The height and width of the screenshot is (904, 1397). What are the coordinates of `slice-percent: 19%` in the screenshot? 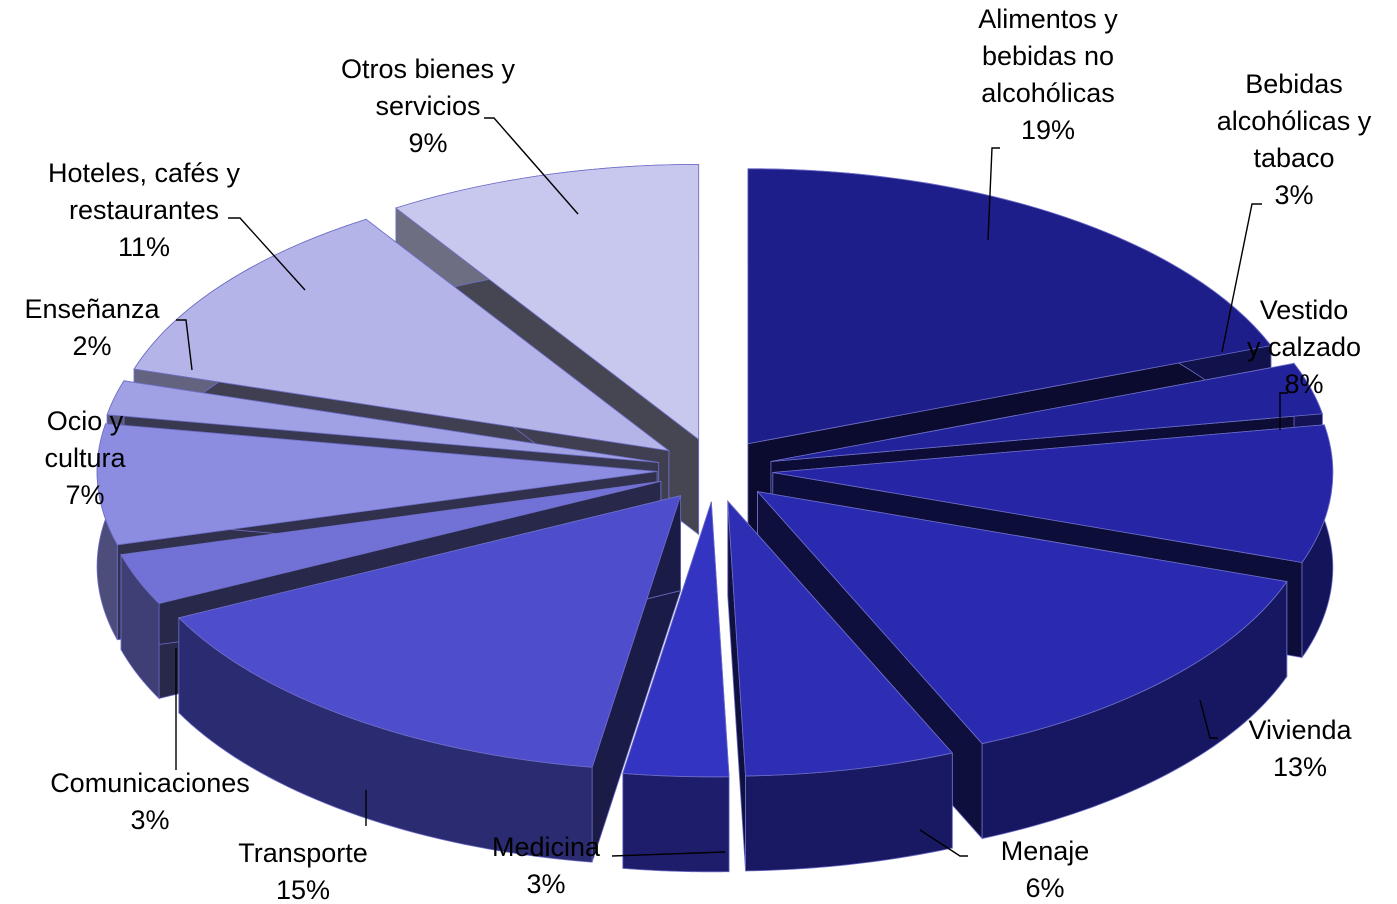 It's located at (1048, 130).